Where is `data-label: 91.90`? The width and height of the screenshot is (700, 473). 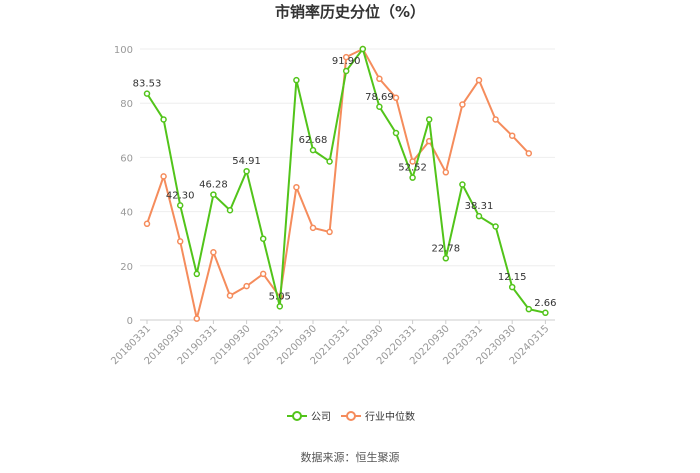 data-label: 91.90 is located at coordinates (346, 61).